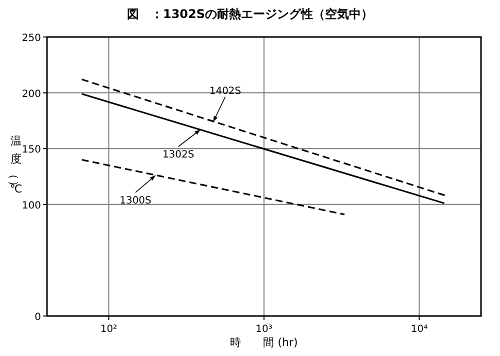  What do you see at coordinates (264, 342) in the screenshot?
I see `x-axis-title: 時 間 (hr)` at bounding box center [264, 342].